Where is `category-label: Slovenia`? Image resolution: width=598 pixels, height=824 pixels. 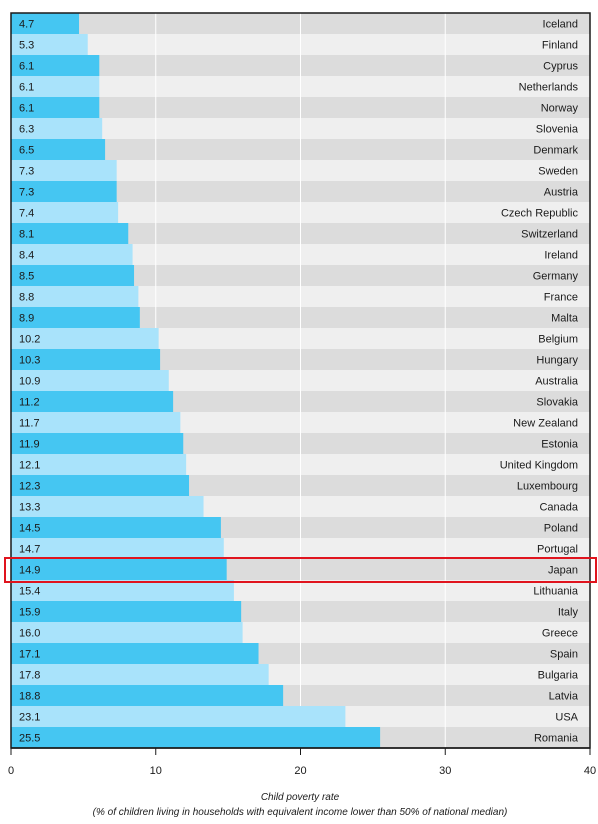 category-label: Slovenia is located at coordinates (557, 130).